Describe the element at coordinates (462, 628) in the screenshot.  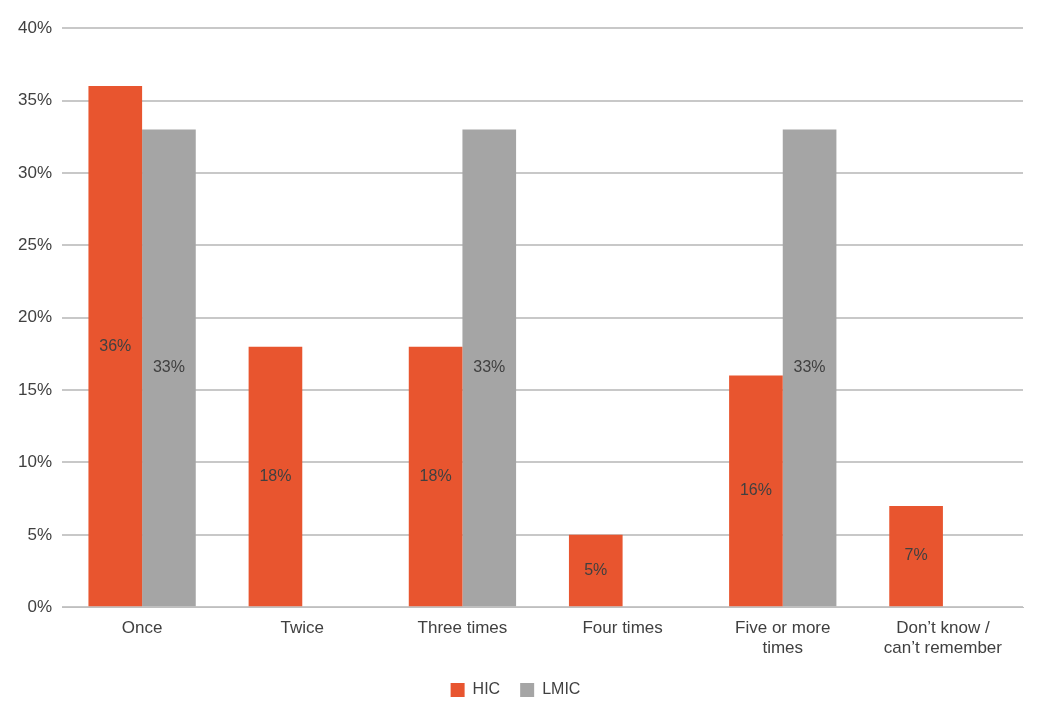
I see `x-tick-label: Three times` at that location.